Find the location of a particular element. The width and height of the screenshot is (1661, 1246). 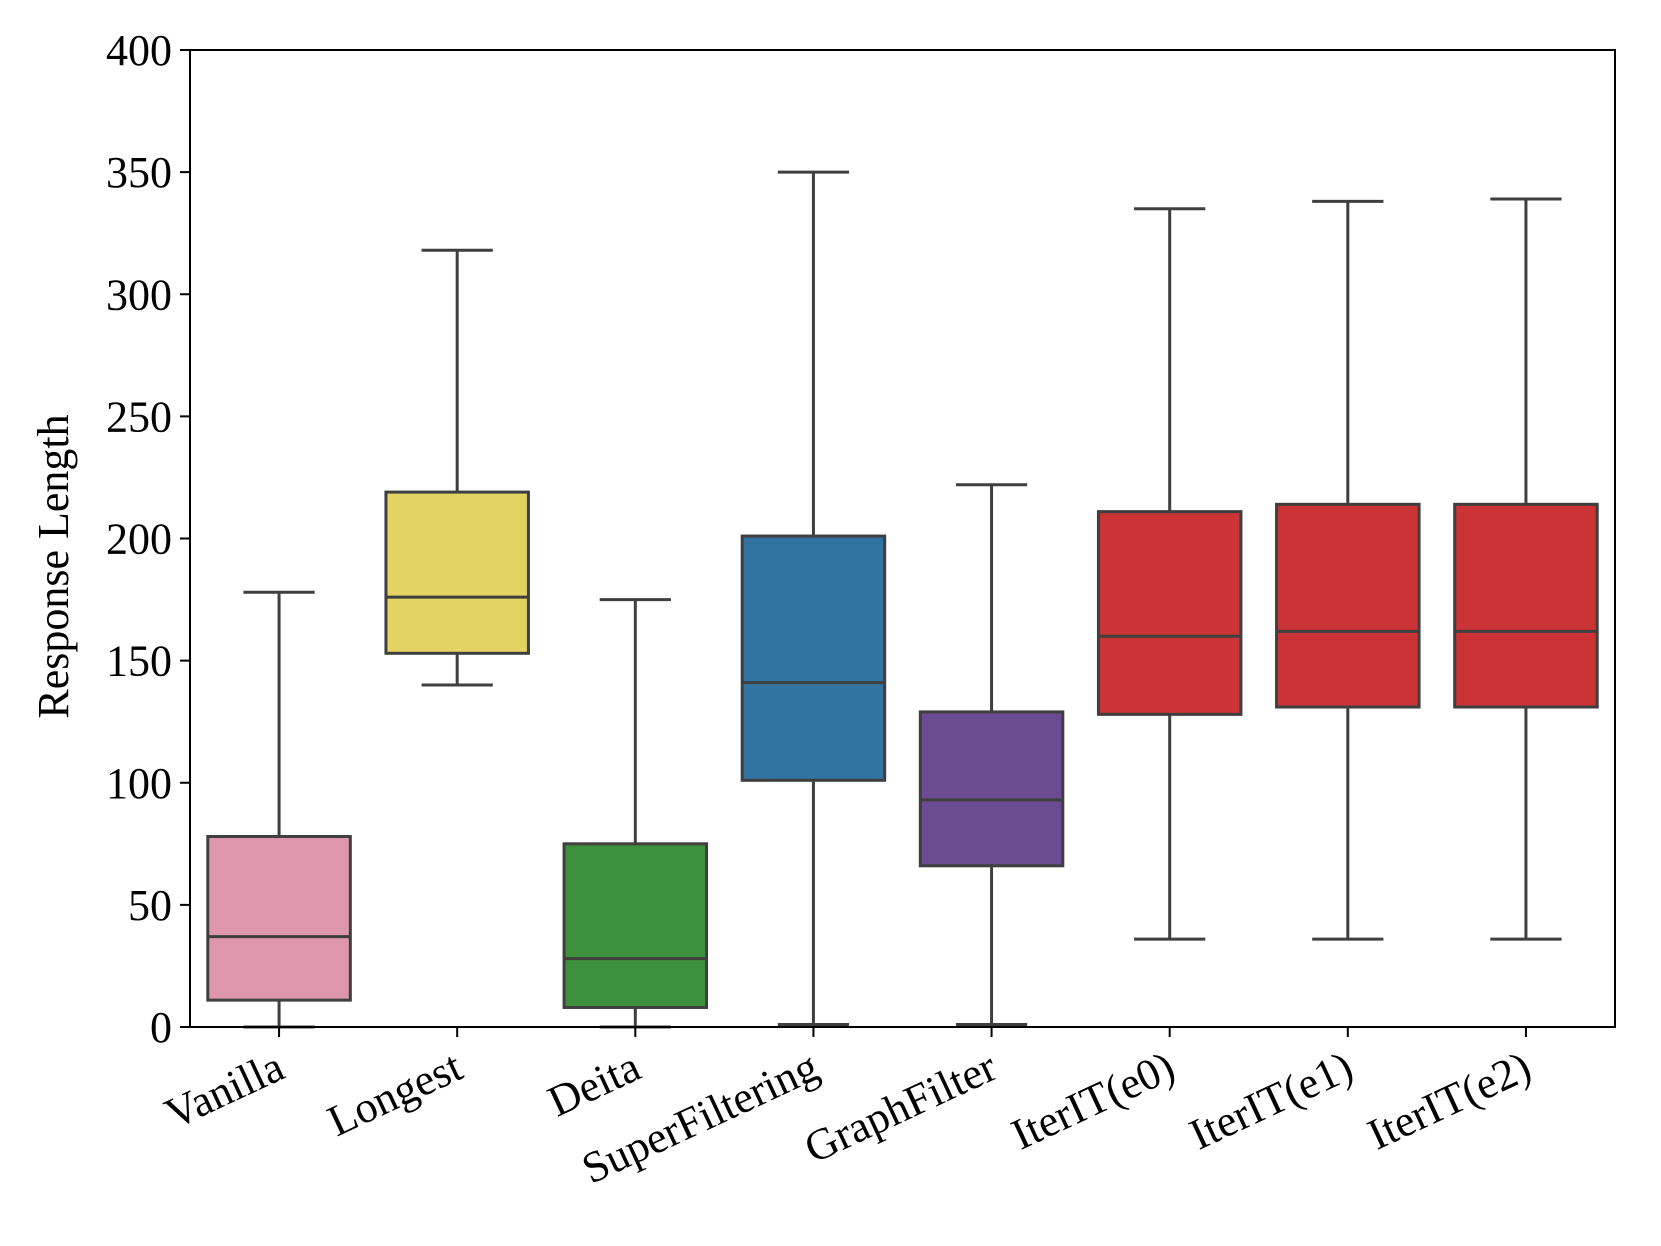

box-vanilla is located at coordinates (279, 809).